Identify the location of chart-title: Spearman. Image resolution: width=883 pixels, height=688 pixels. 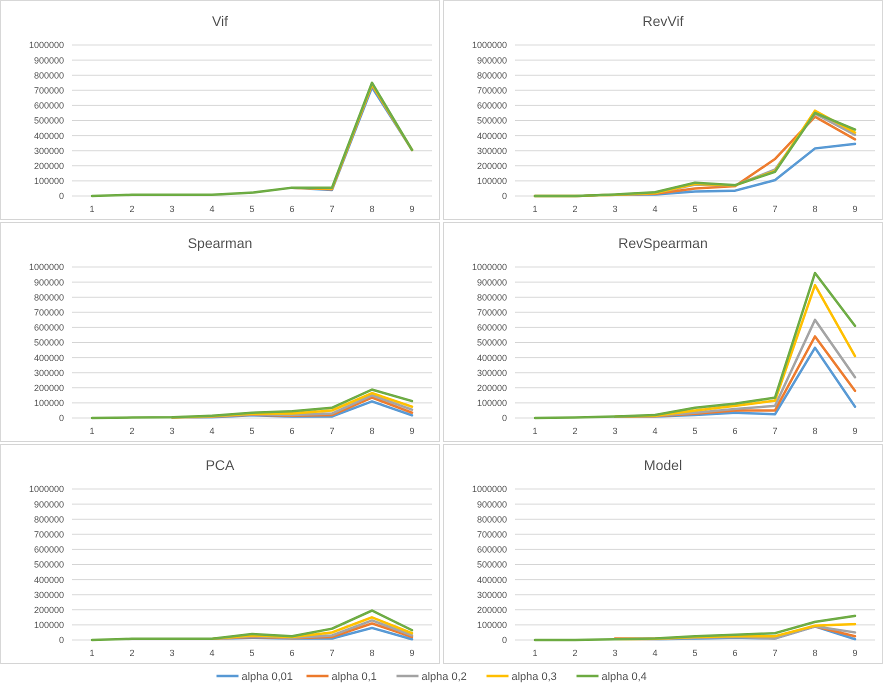
(220, 243).